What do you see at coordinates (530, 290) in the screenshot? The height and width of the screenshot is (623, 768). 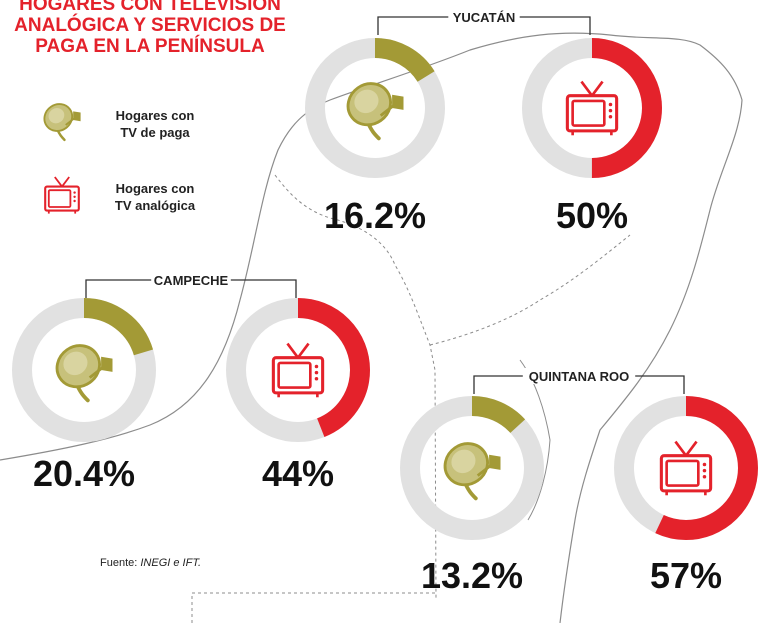 I see `state-border-quintana-roo` at bounding box center [530, 290].